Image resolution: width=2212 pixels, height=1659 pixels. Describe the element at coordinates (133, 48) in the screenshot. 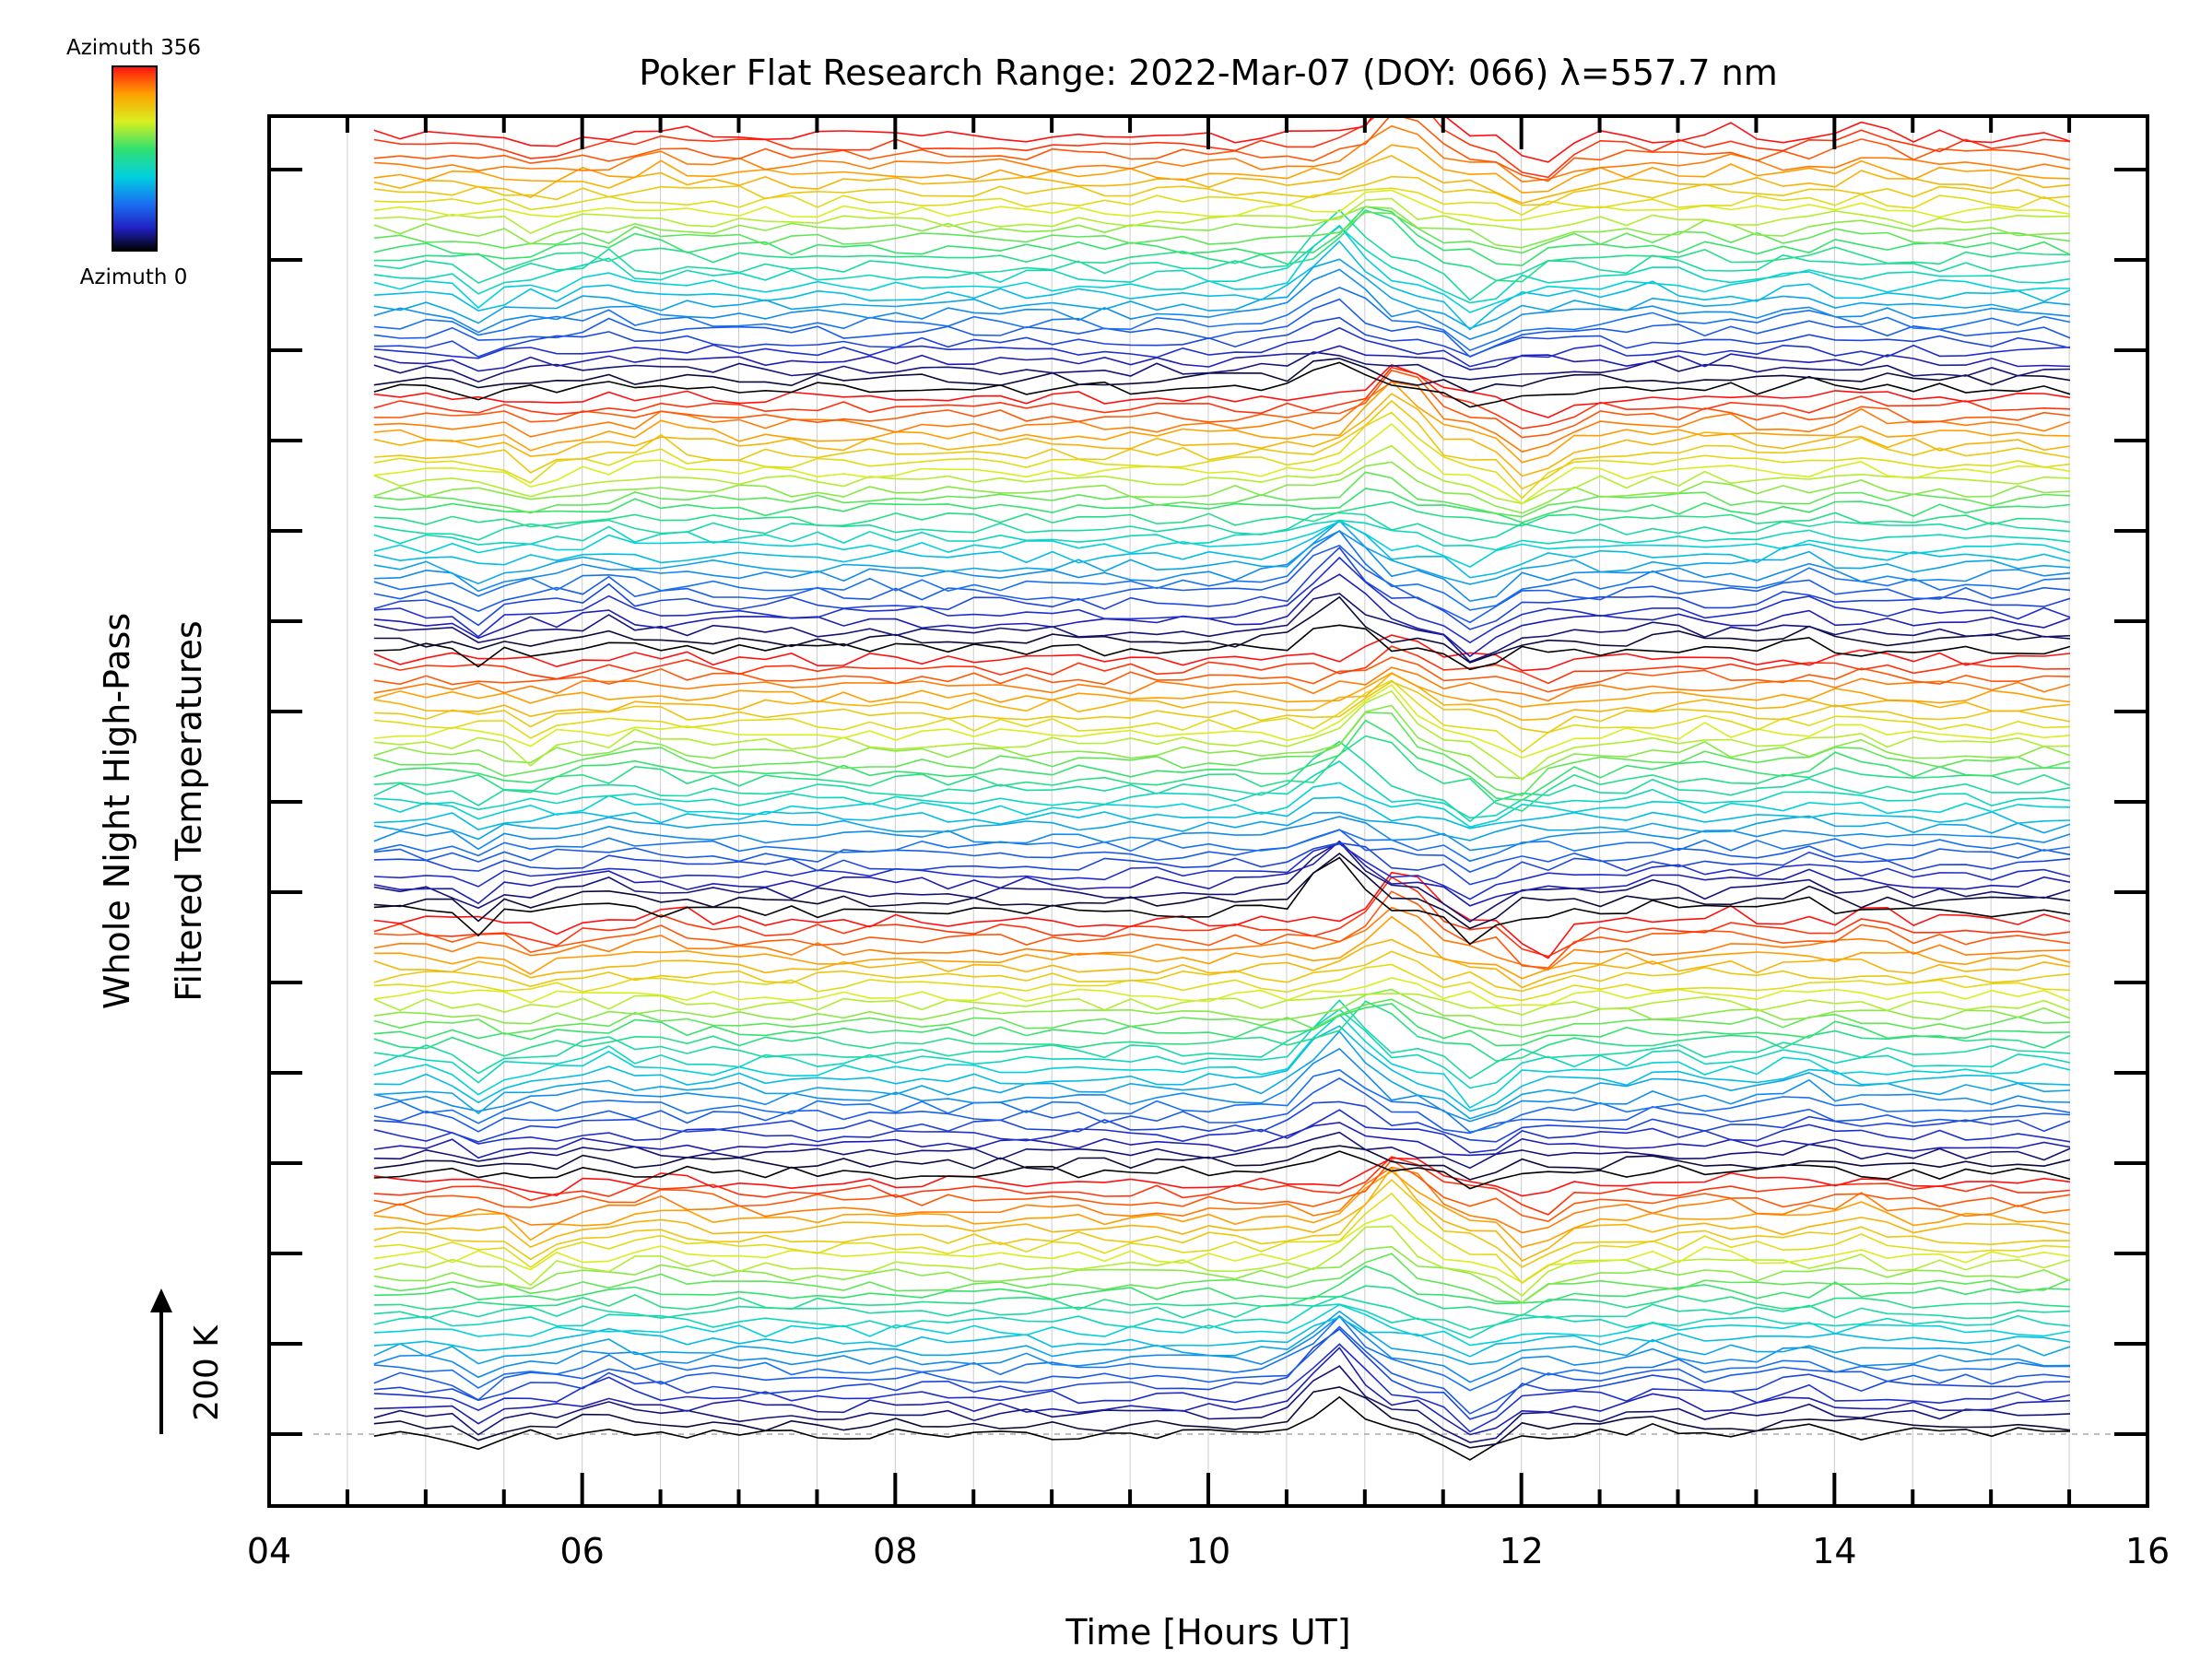

I see `colorbar-top-label: Azimuth 356` at that location.